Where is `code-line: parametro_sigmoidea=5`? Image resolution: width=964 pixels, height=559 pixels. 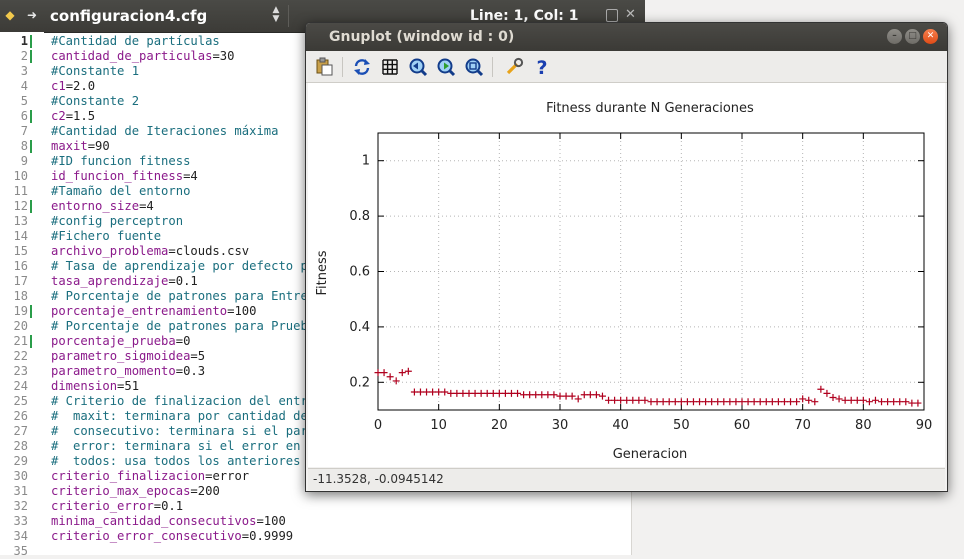
code-line: parametro_sigmoidea=5 is located at coordinates (128, 356).